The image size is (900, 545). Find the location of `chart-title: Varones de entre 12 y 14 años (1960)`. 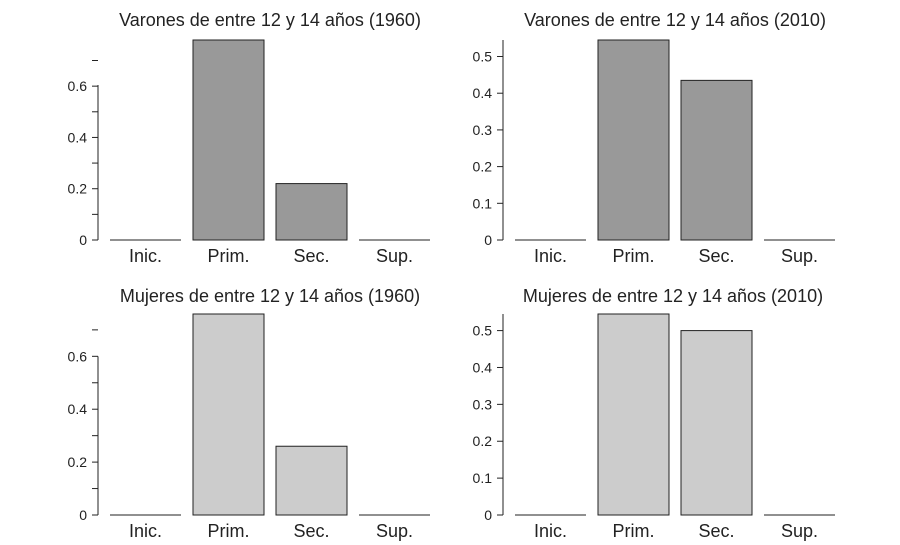

chart-title: Varones de entre 12 y 14 años (1960) is located at coordinates (270, 20).